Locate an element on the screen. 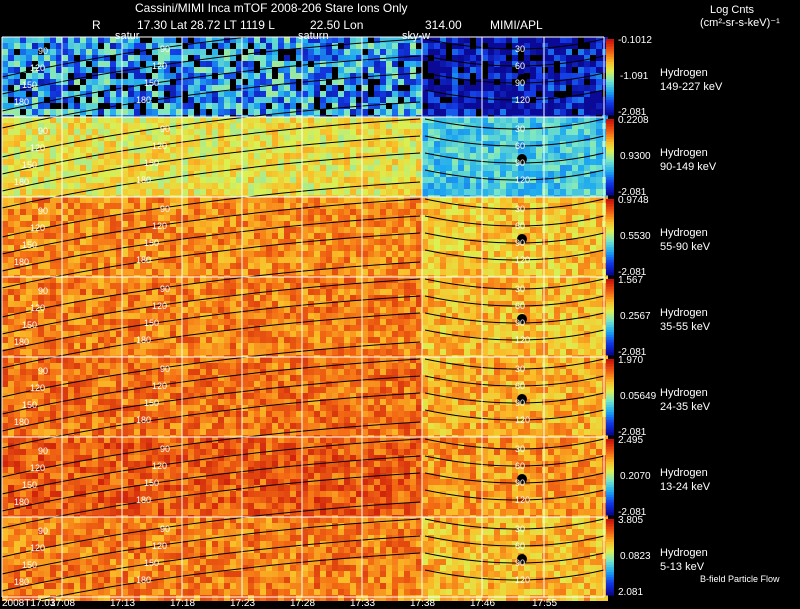 The width and height of the screenshot is (800, 609). orbit-position: 17.30 Lat 28.72 LT 1119 L is located at coordinates (206, 25).